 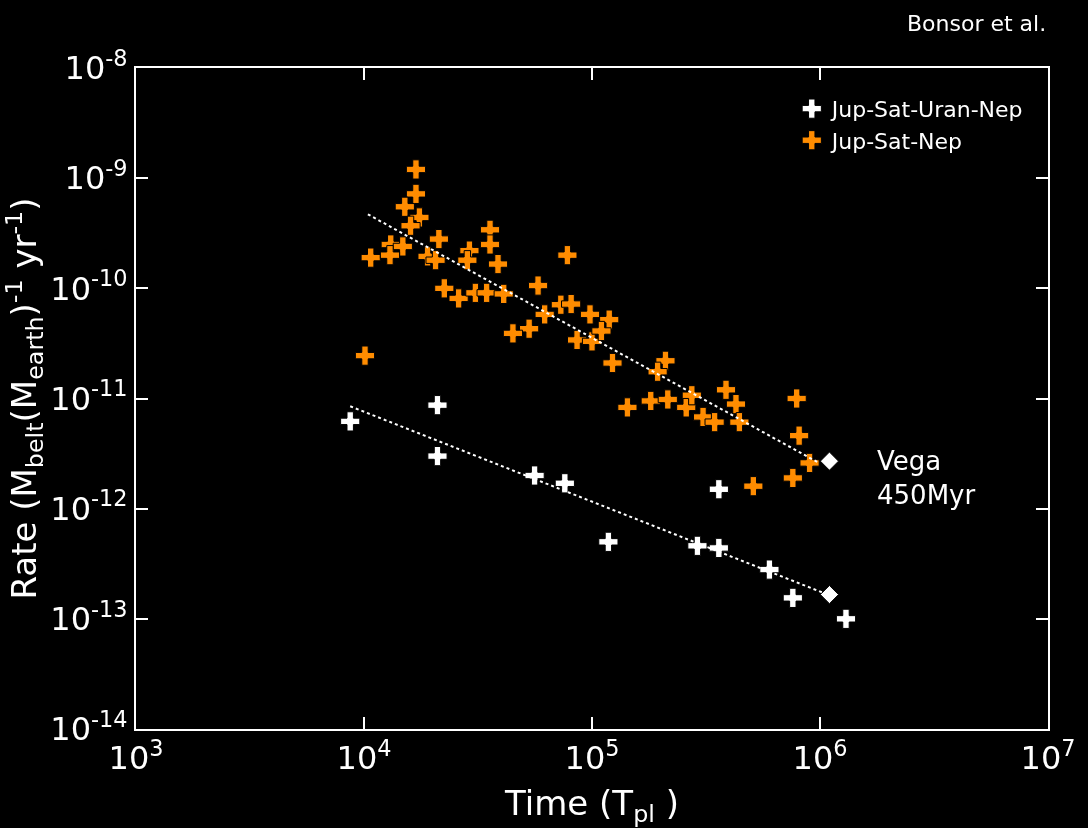 I want to click on y-tick-label: 10$^{-8}$, so click(x=96, y=66).